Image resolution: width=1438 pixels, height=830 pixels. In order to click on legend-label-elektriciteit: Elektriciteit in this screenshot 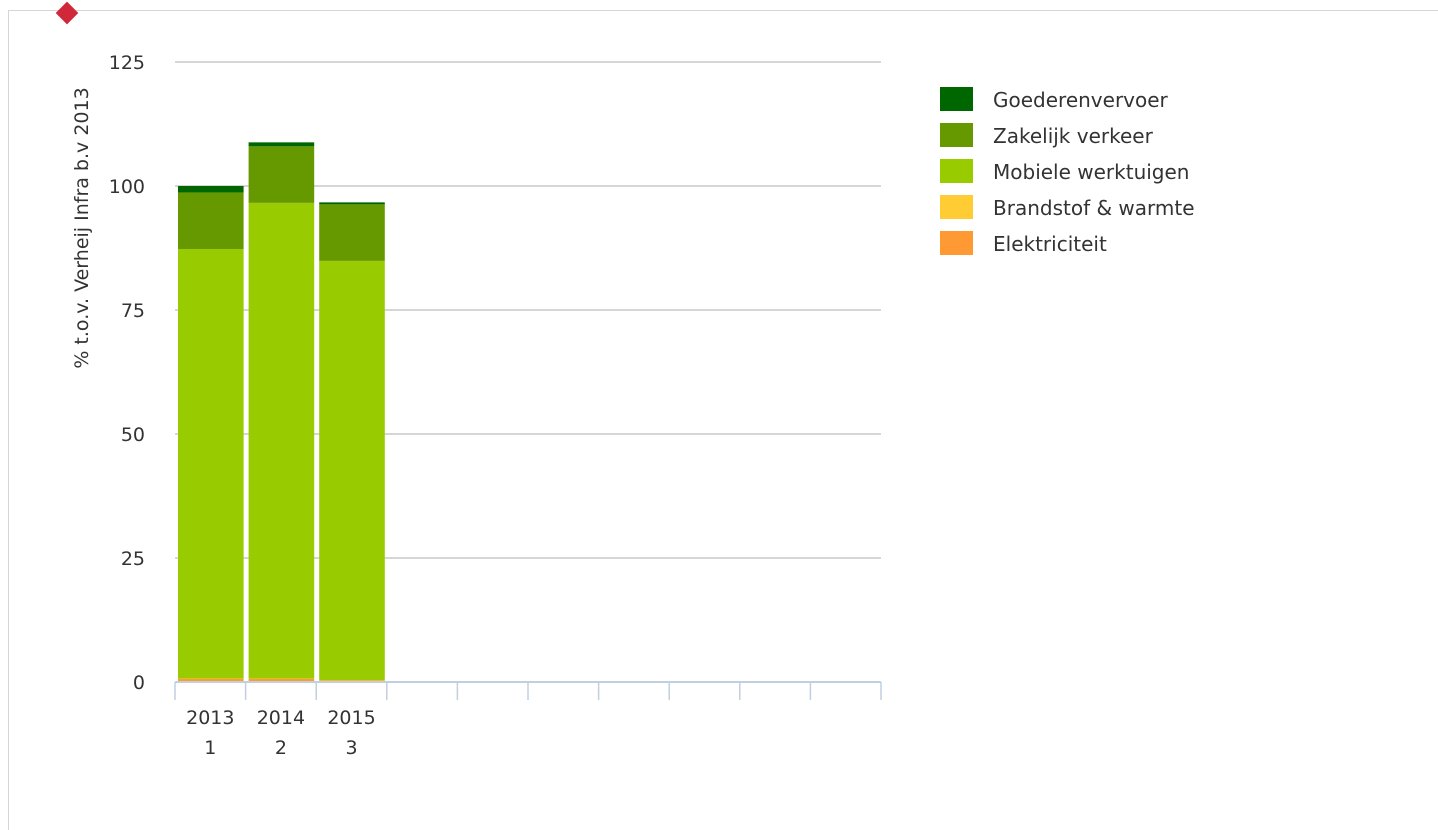, I will do `click(1050, 244)`.